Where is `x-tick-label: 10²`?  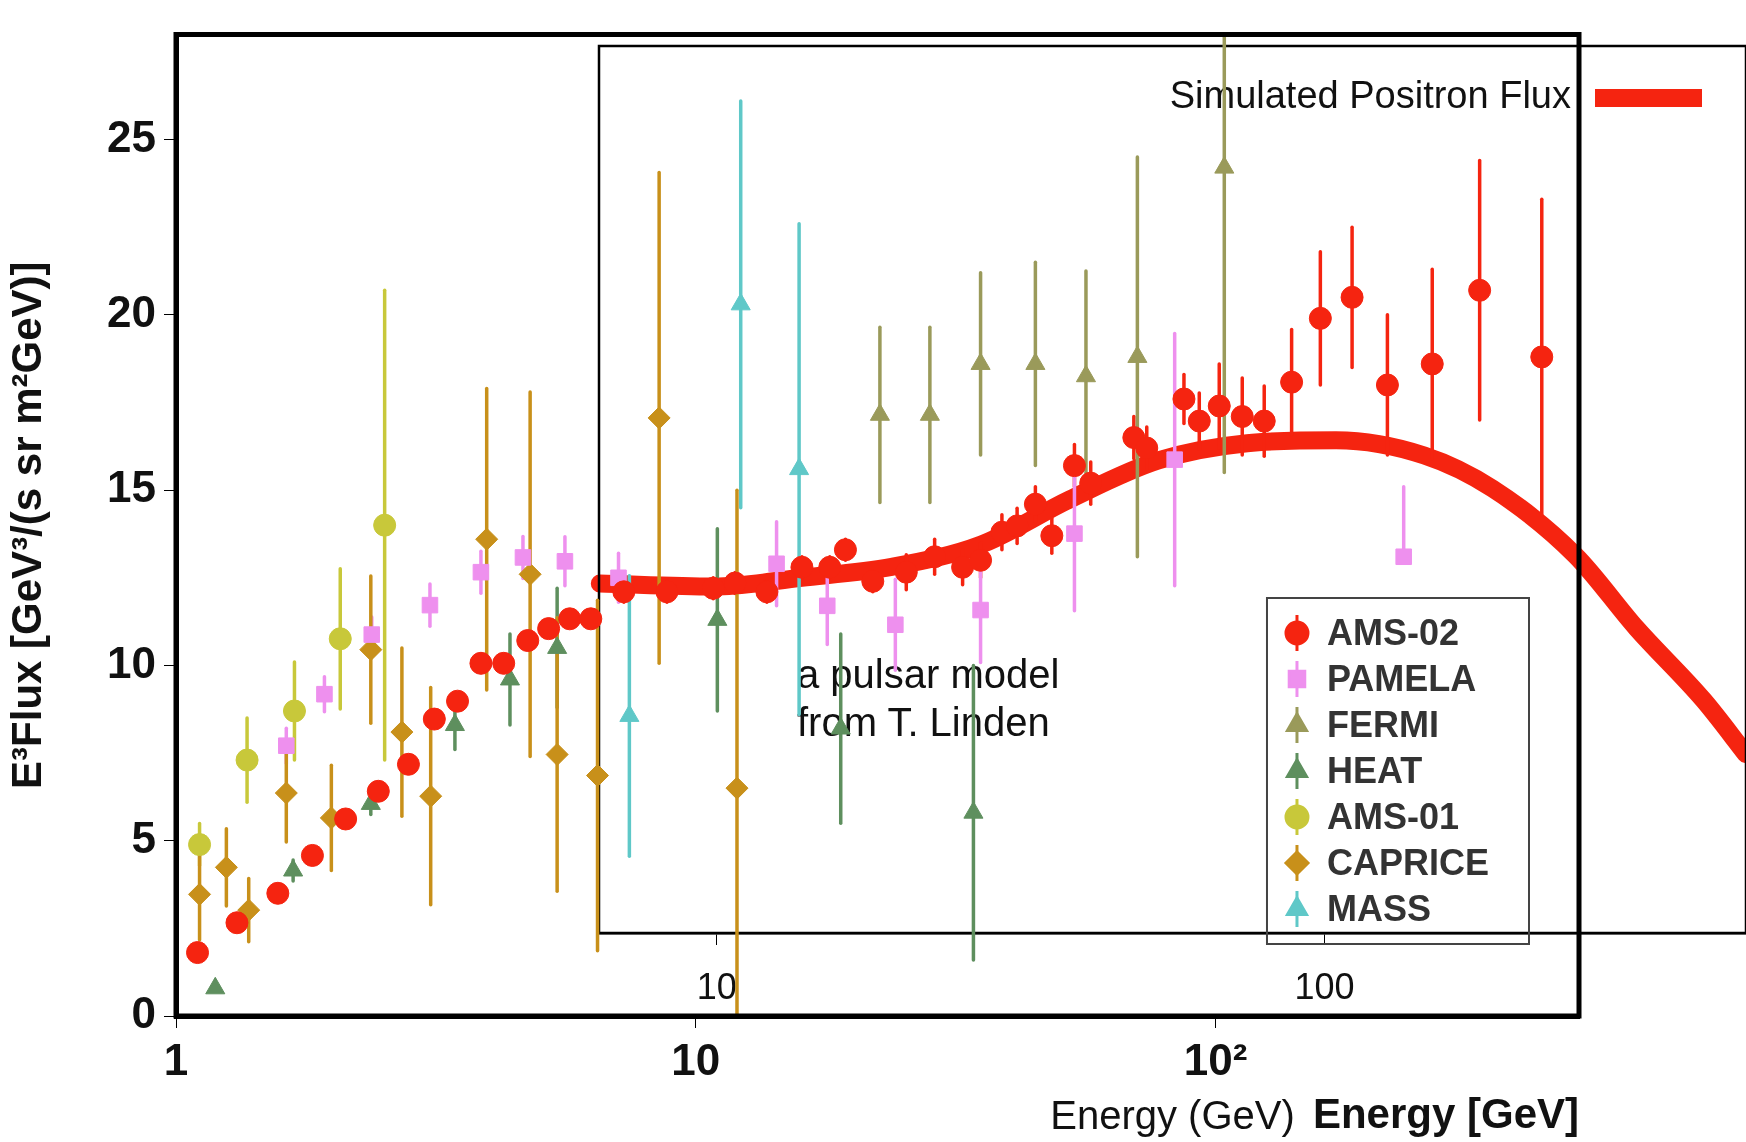 x-tick-label: 10² is located at coordinates (1215, 1059).